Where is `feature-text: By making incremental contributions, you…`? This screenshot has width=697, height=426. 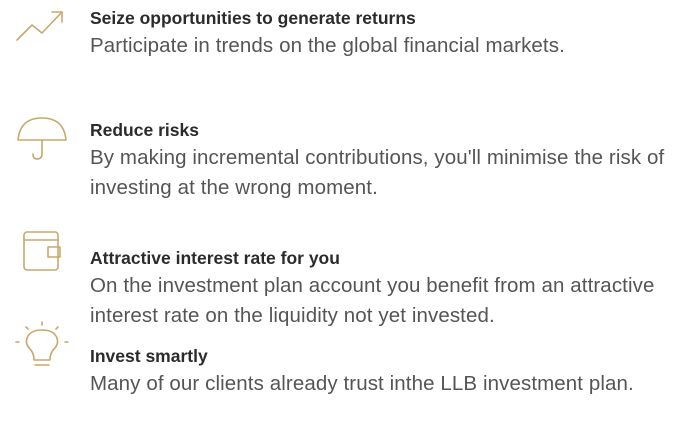
feature-text: By making incremental contributions, you… is located at coordinates (377, 172).